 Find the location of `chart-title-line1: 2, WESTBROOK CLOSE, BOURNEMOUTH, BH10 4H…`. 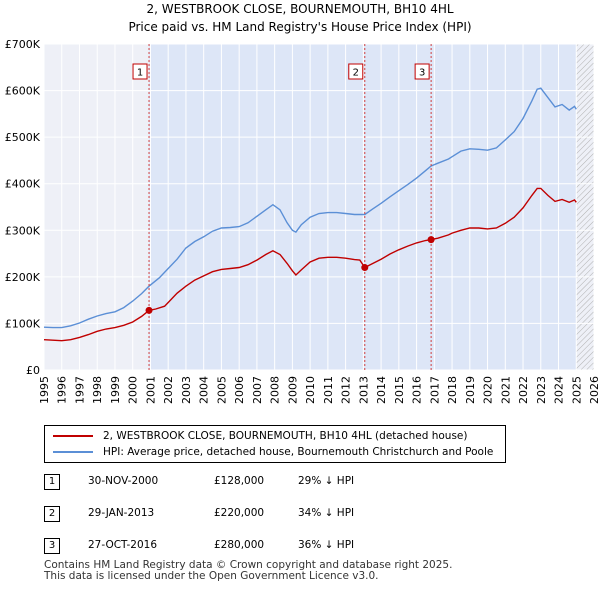

chart-title-line1: 2, WESTBROOK CLOSE, BOURNEMOUTH, BH10 4H… is located at coordinates (299, 9).